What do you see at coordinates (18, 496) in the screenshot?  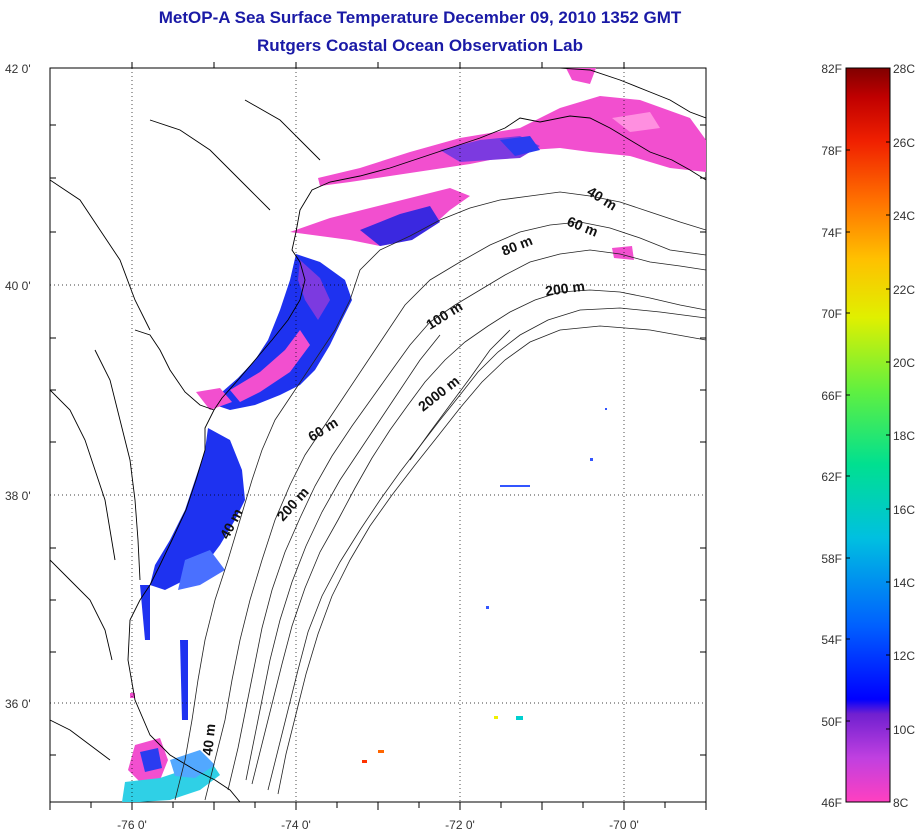 I see `lat-label-38: 38 0'` at bounding box center [18, 496].